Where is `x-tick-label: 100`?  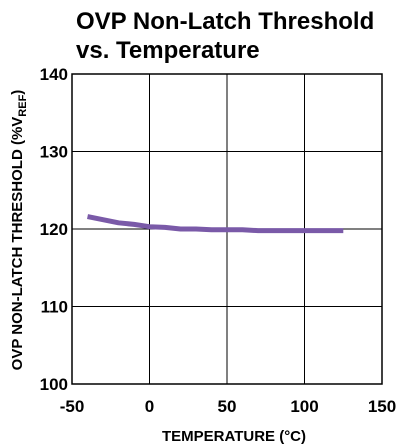
x-tick-label: 100 is located at coordinates (304, 406).